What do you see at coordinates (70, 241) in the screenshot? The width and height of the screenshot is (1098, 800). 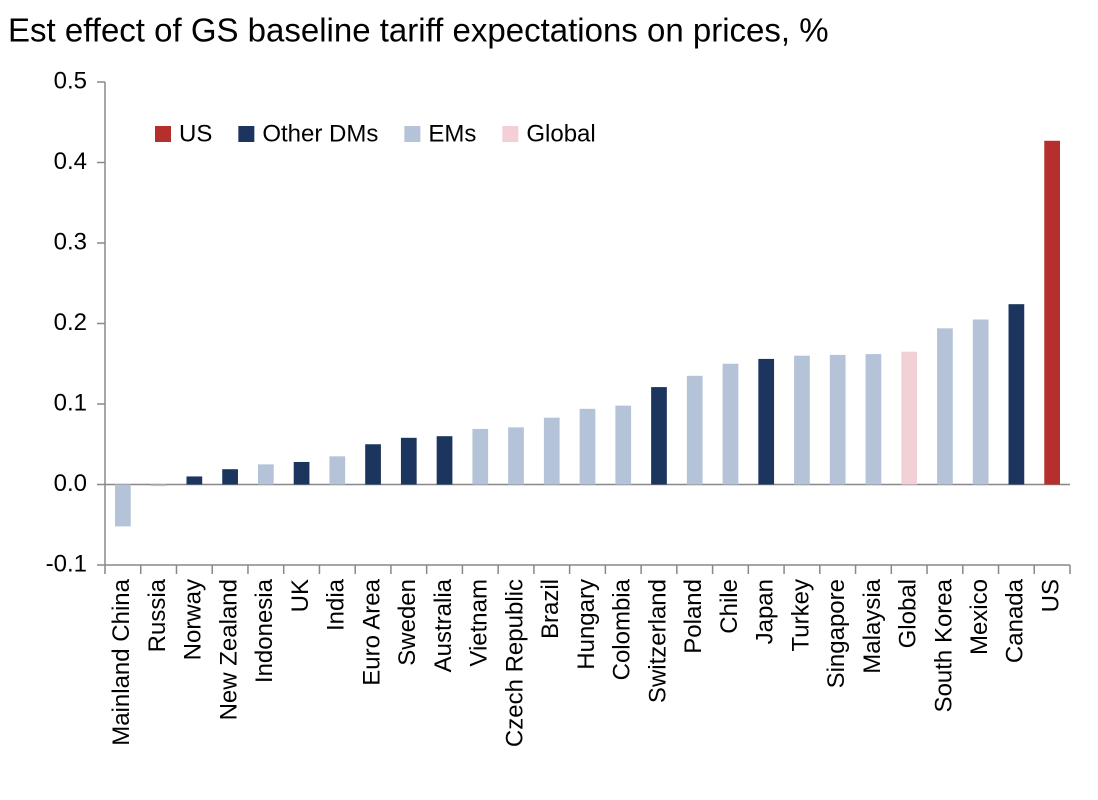 I see `y-tick-label: 0.3` at bounding box center [70, 241].